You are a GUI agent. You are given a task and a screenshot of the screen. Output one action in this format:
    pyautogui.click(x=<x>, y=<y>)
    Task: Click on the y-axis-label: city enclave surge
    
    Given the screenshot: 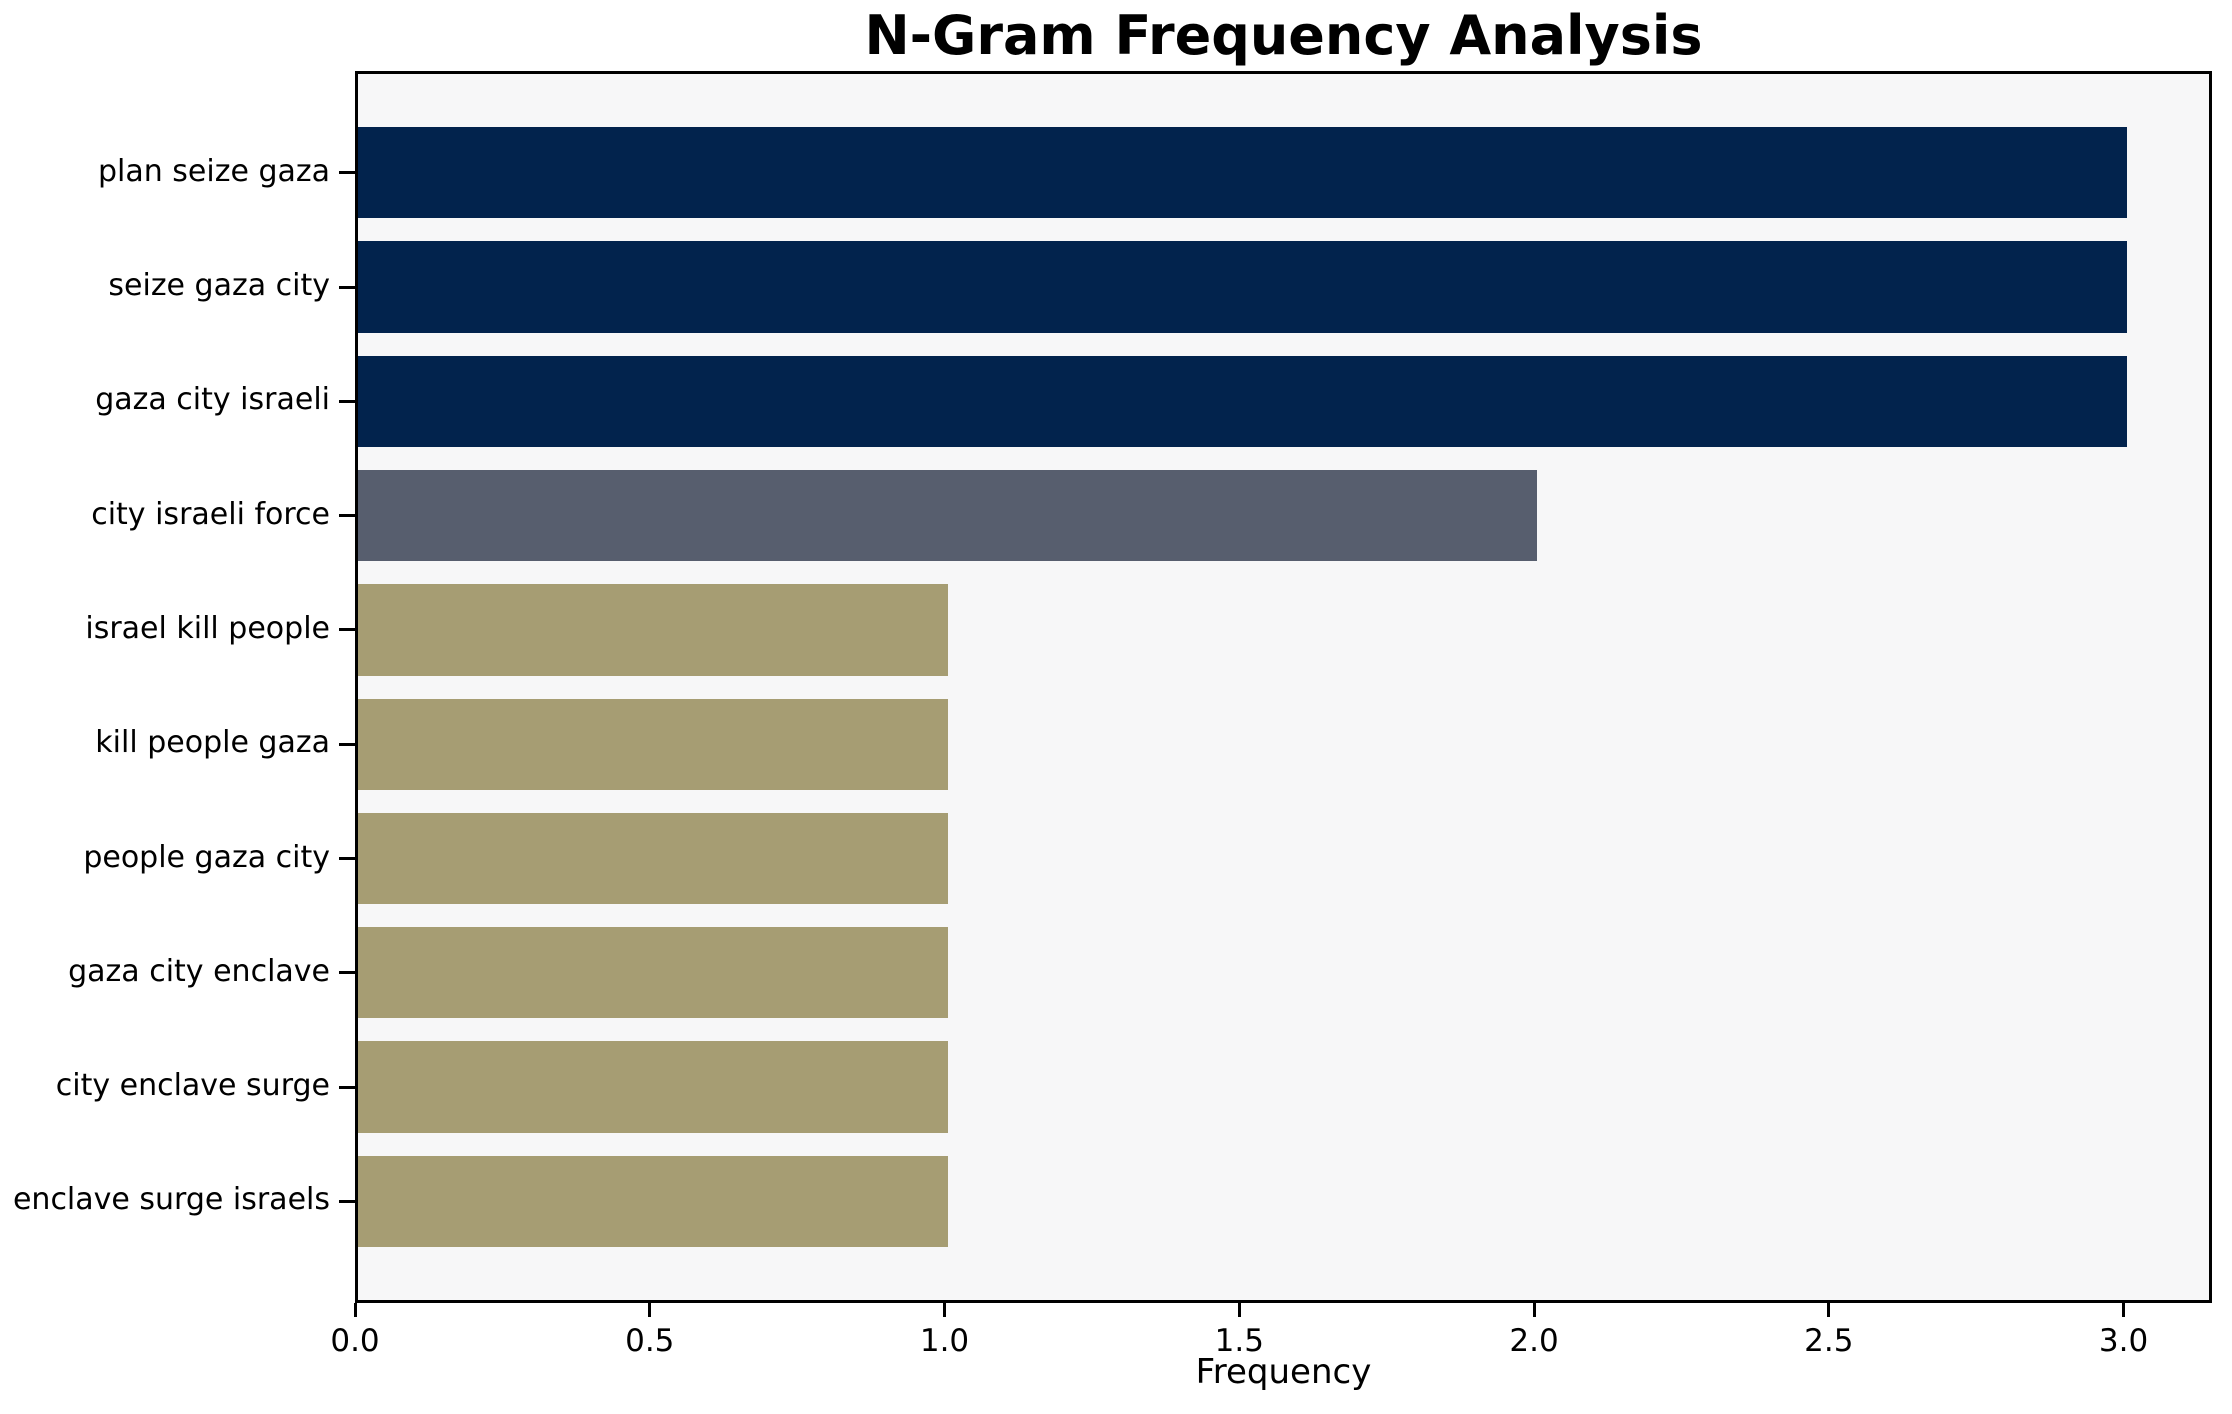 What is the action you would take?
    pyautogui.click(x=192, y=1086)
    